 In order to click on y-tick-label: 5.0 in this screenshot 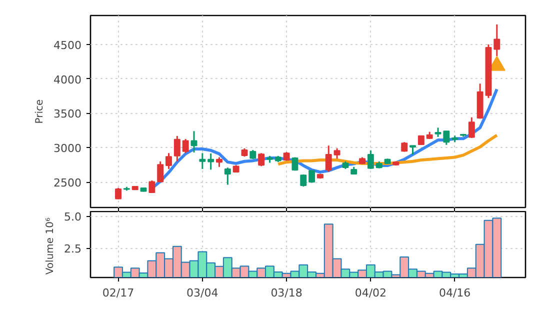, I will do `click(73, 217)`.